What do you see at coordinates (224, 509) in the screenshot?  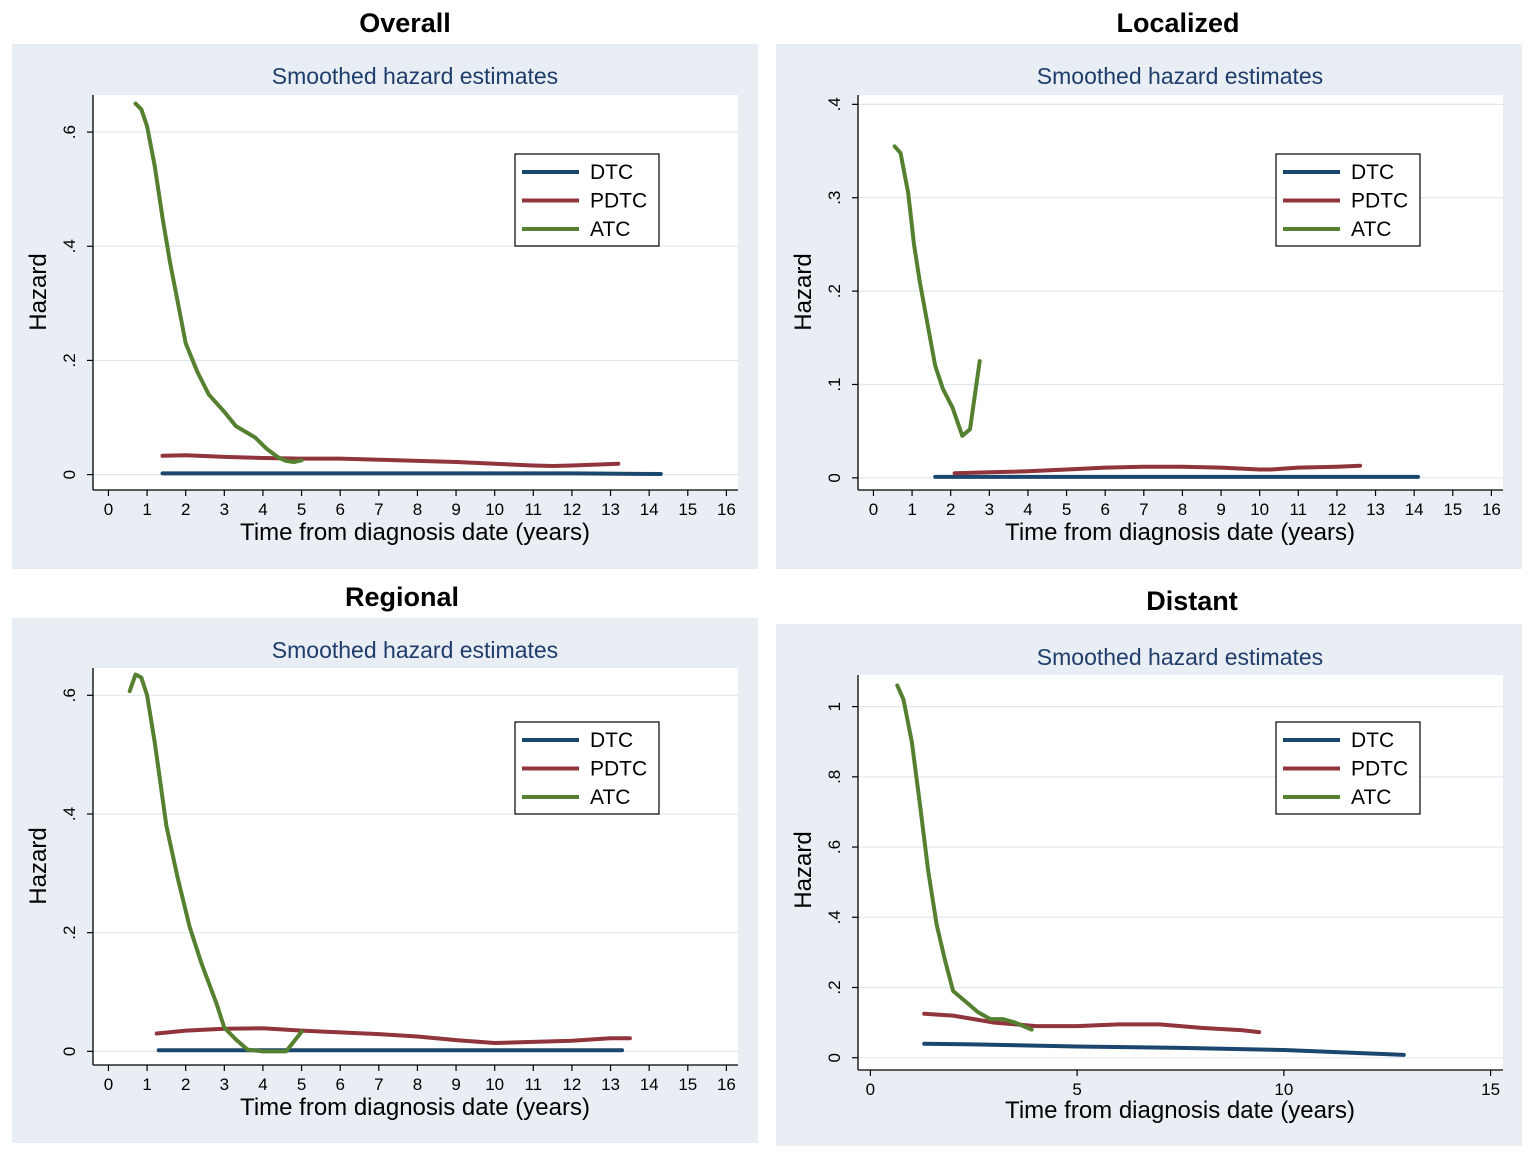 I see `x-tick-label: 3` at bounding box center [224, 509].